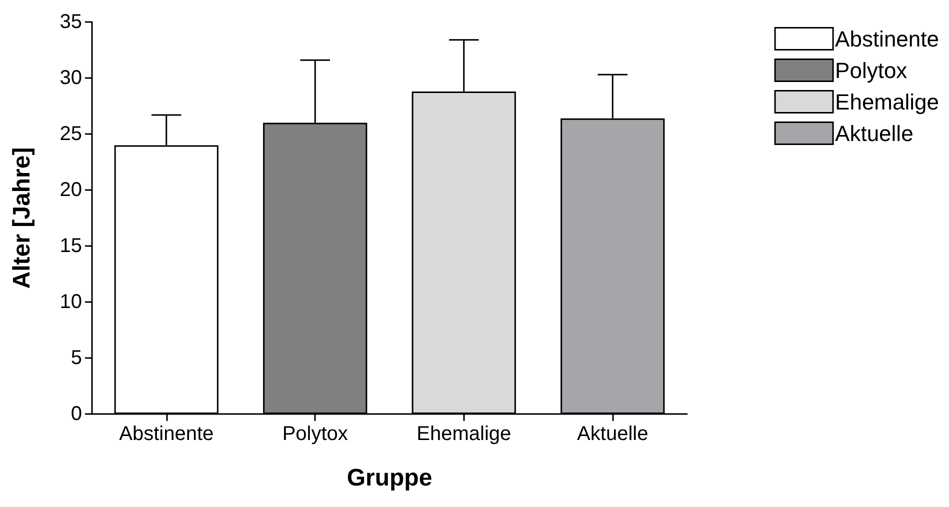 The image size is (949, 507). What do you see at coordinates (887, 39) in the screenshot?
I see `legend-label: Abstinente` at bounding box center [887, 39].